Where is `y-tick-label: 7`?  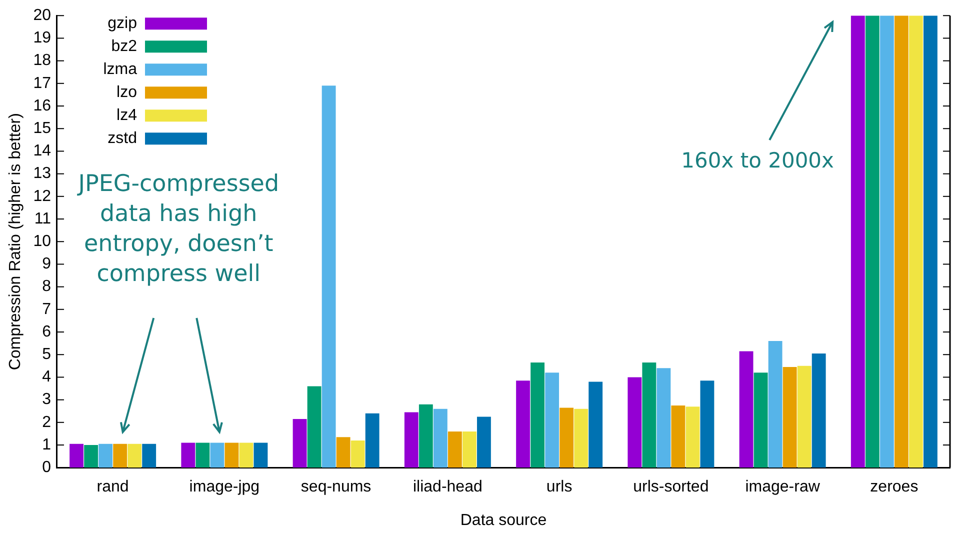 y-tick-label: 7 is located at coordinates (47, 309).